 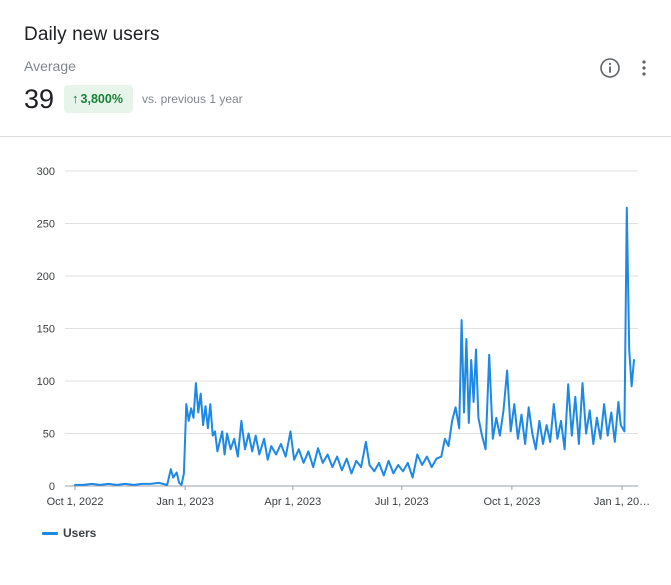 I want to click on chart-legend: Users, so click(x=69, y=533).